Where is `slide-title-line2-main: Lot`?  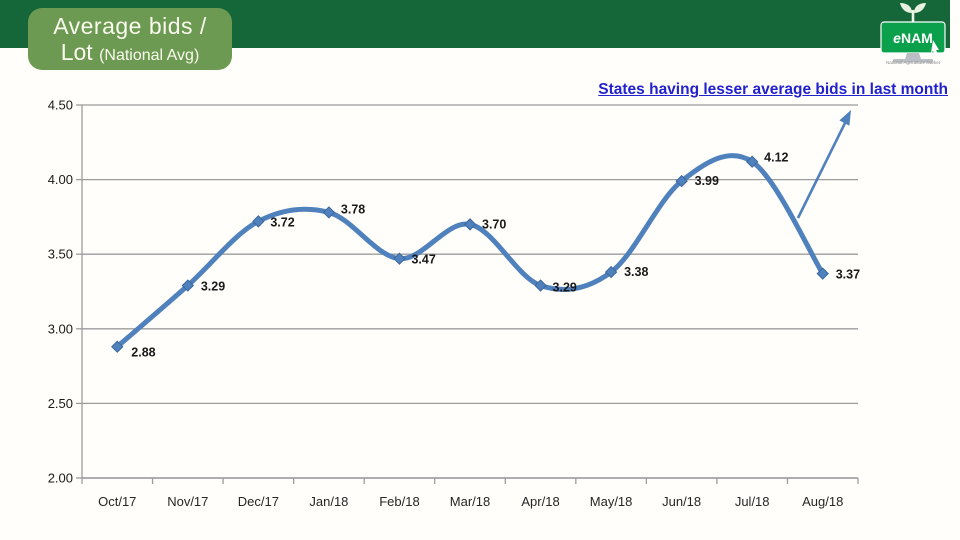 slide-title-line2-main: Lot is located at coordinates (80, 52).